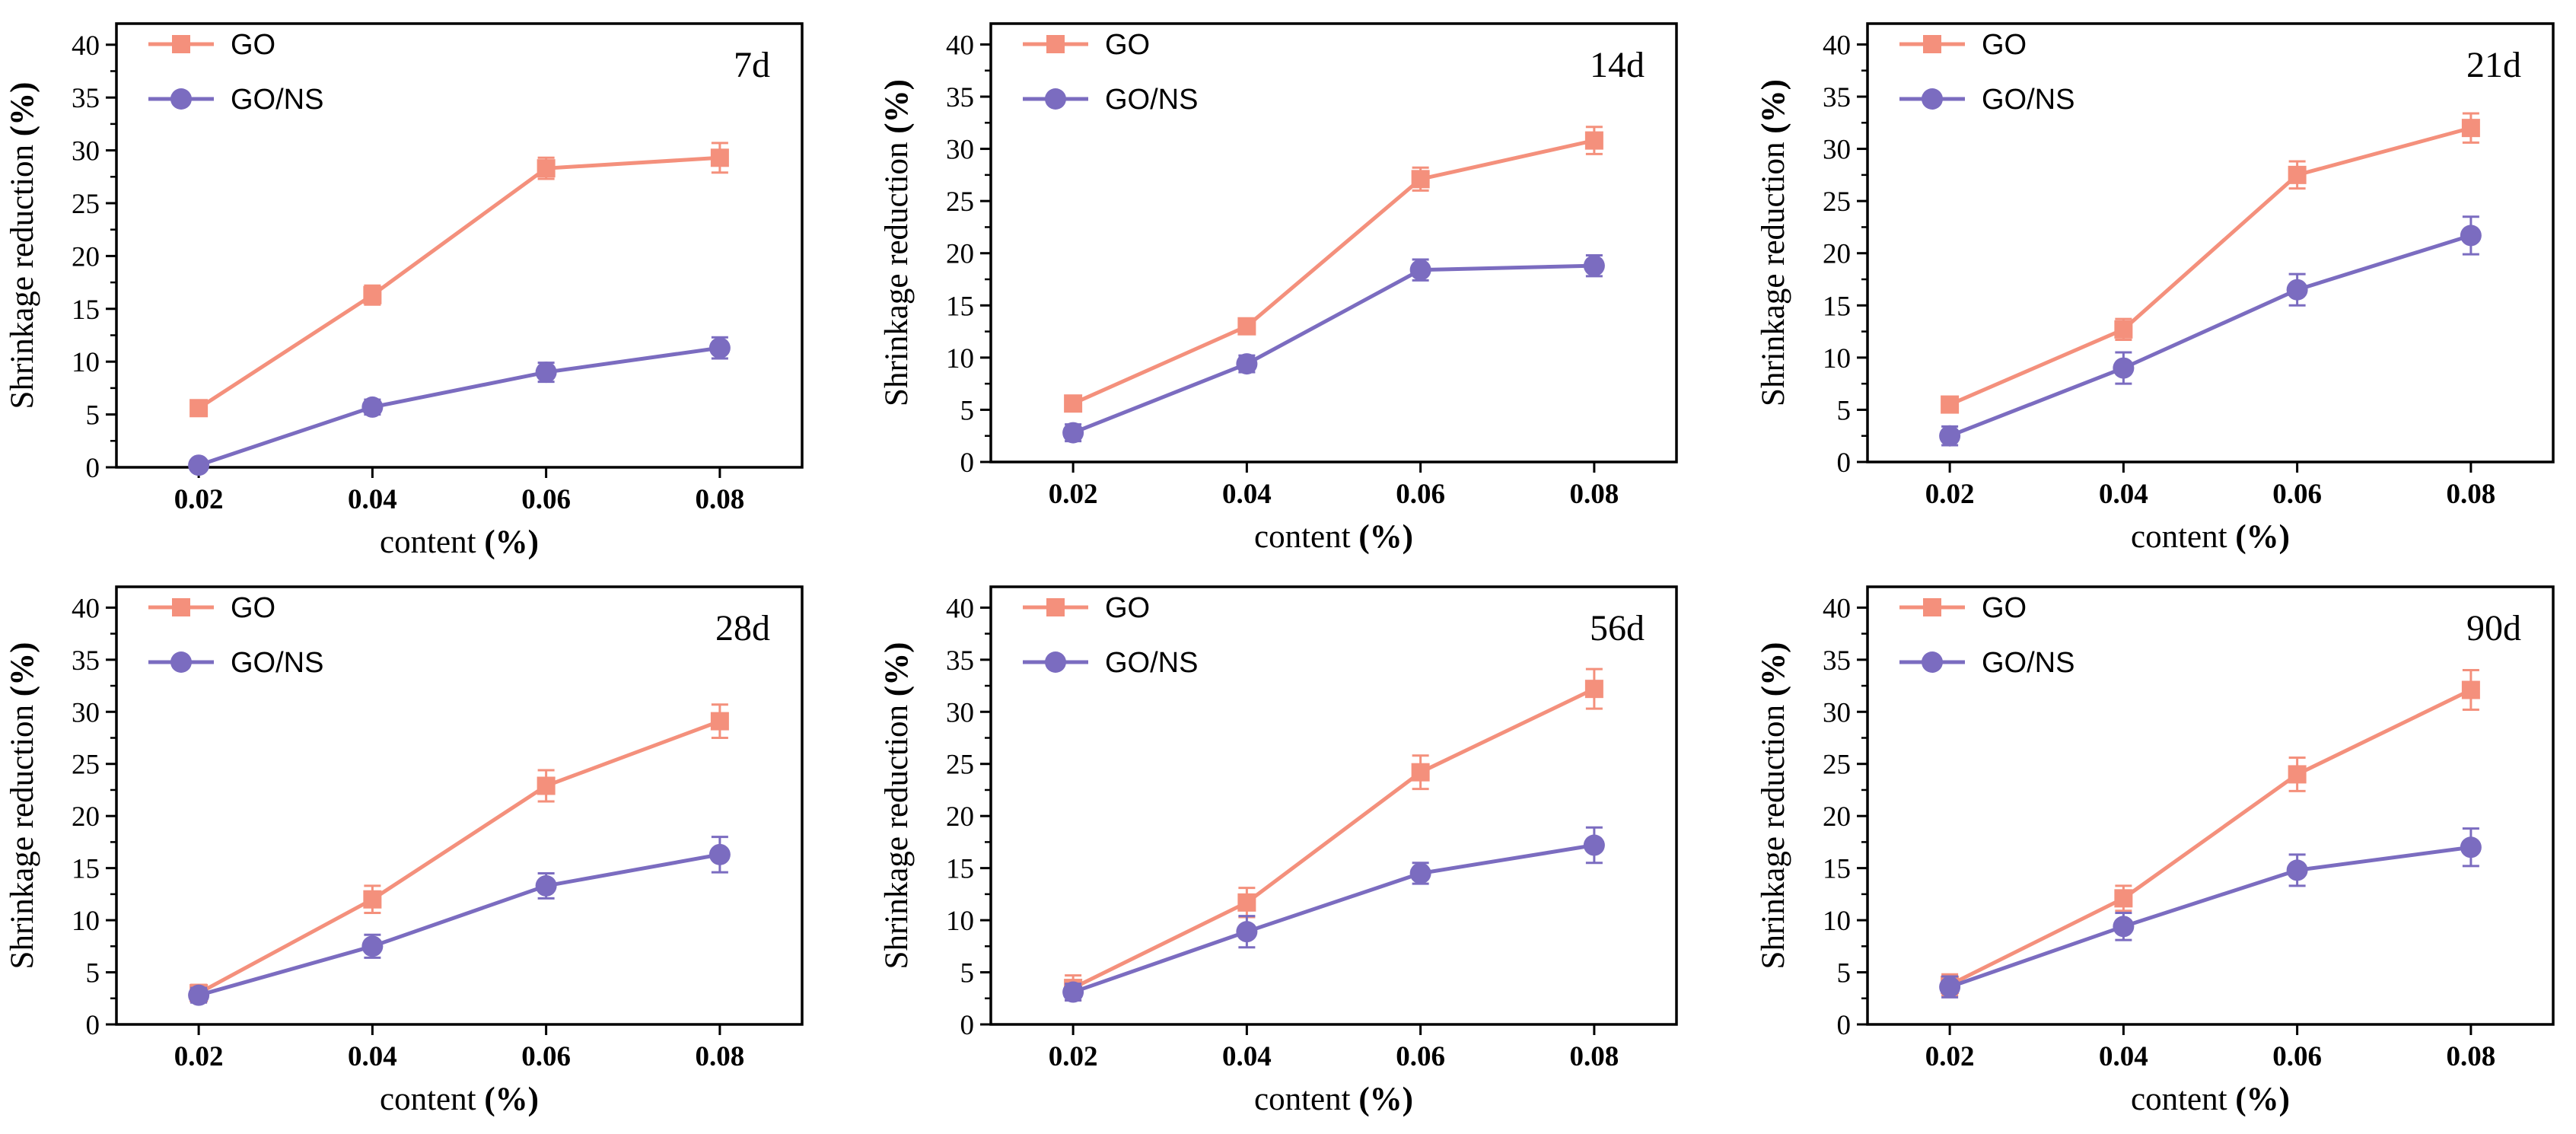  Describe the element at coordinates (2493, 628) in the screenshot. I see `panel-title: 90d` at that location.